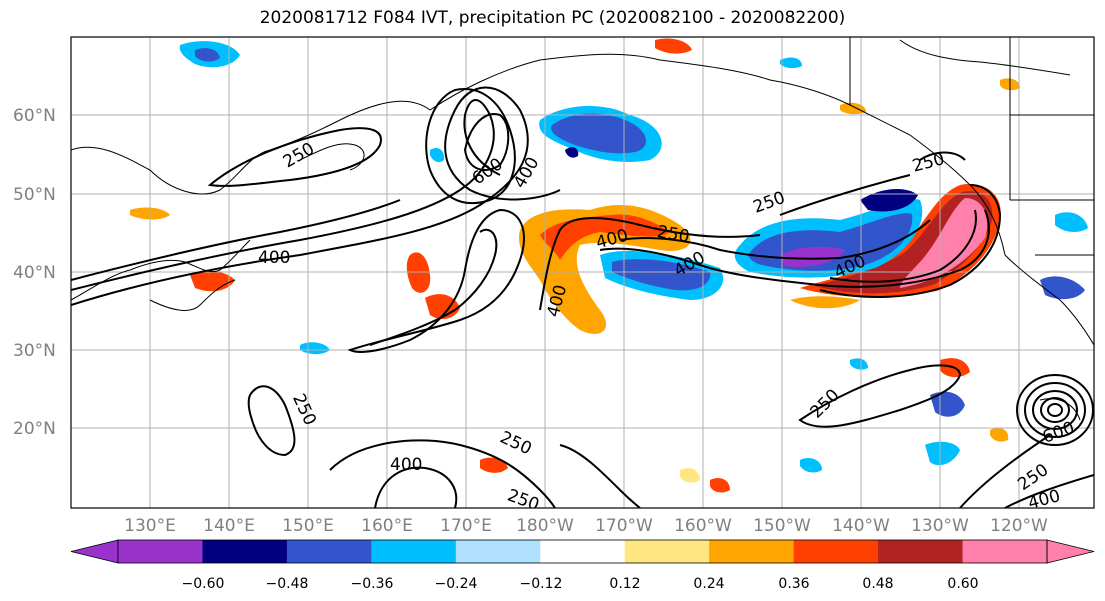 The width and height of the screenshot is (1105, 601). I want to click on lat-label: 60°N, so click(34, 116).